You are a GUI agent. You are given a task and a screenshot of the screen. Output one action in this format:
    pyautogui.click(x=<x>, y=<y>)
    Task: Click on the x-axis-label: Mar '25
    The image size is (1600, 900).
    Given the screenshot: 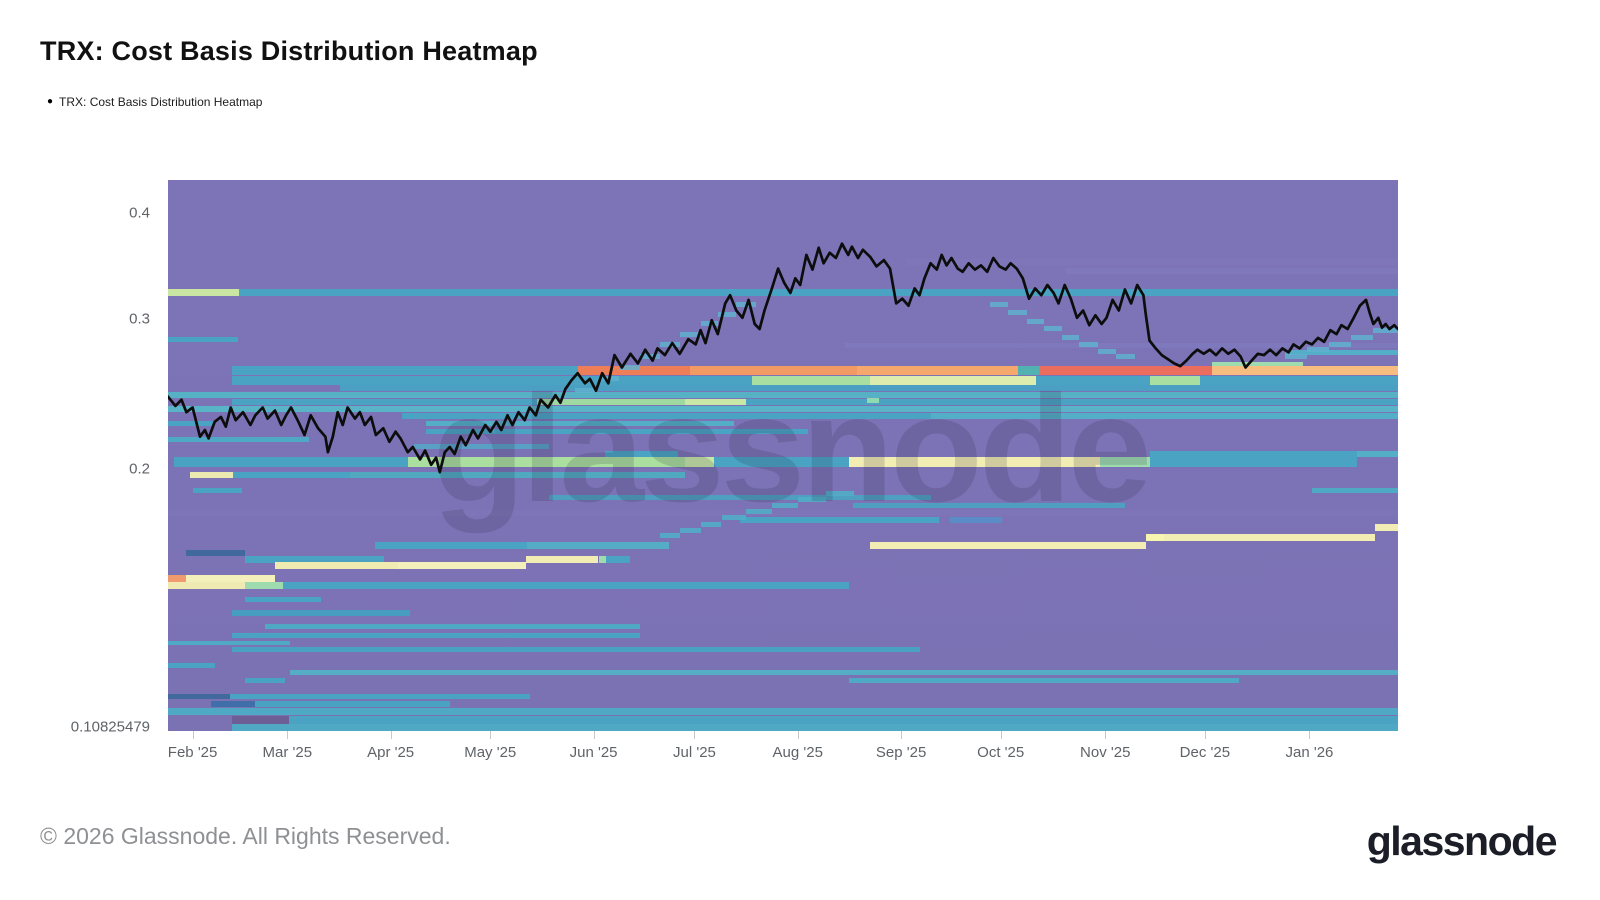 What is the action you would take?
    pyautogui.click(x=287, y=752)
    